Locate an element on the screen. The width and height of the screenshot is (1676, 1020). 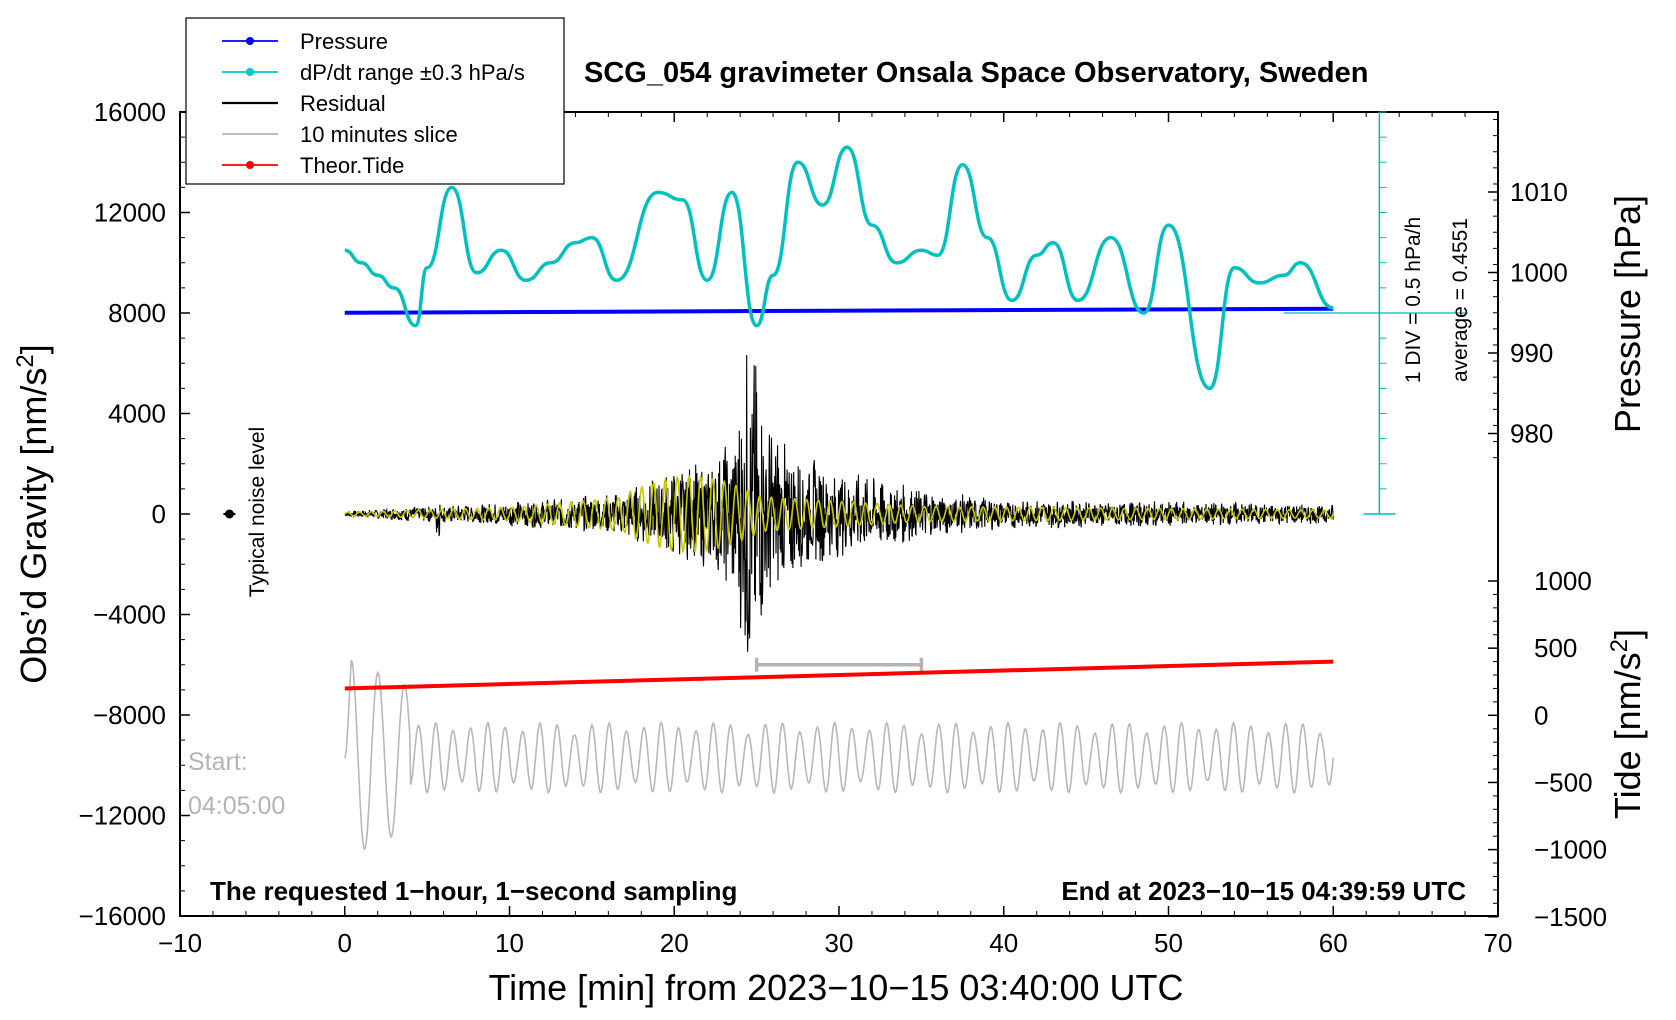
y-tick-label: 16000 is located at coordinates (130, 112).